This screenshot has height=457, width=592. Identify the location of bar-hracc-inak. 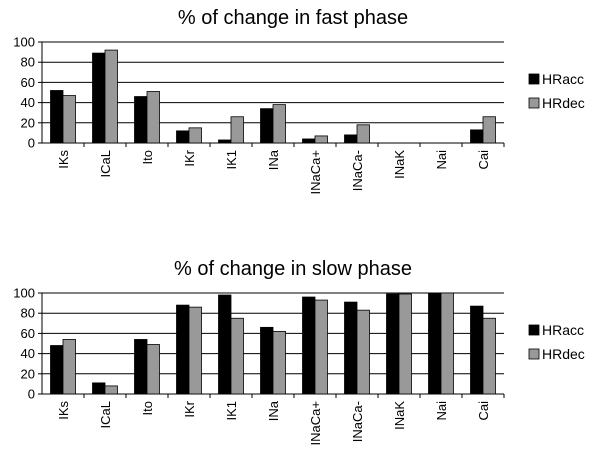
(393, 344).